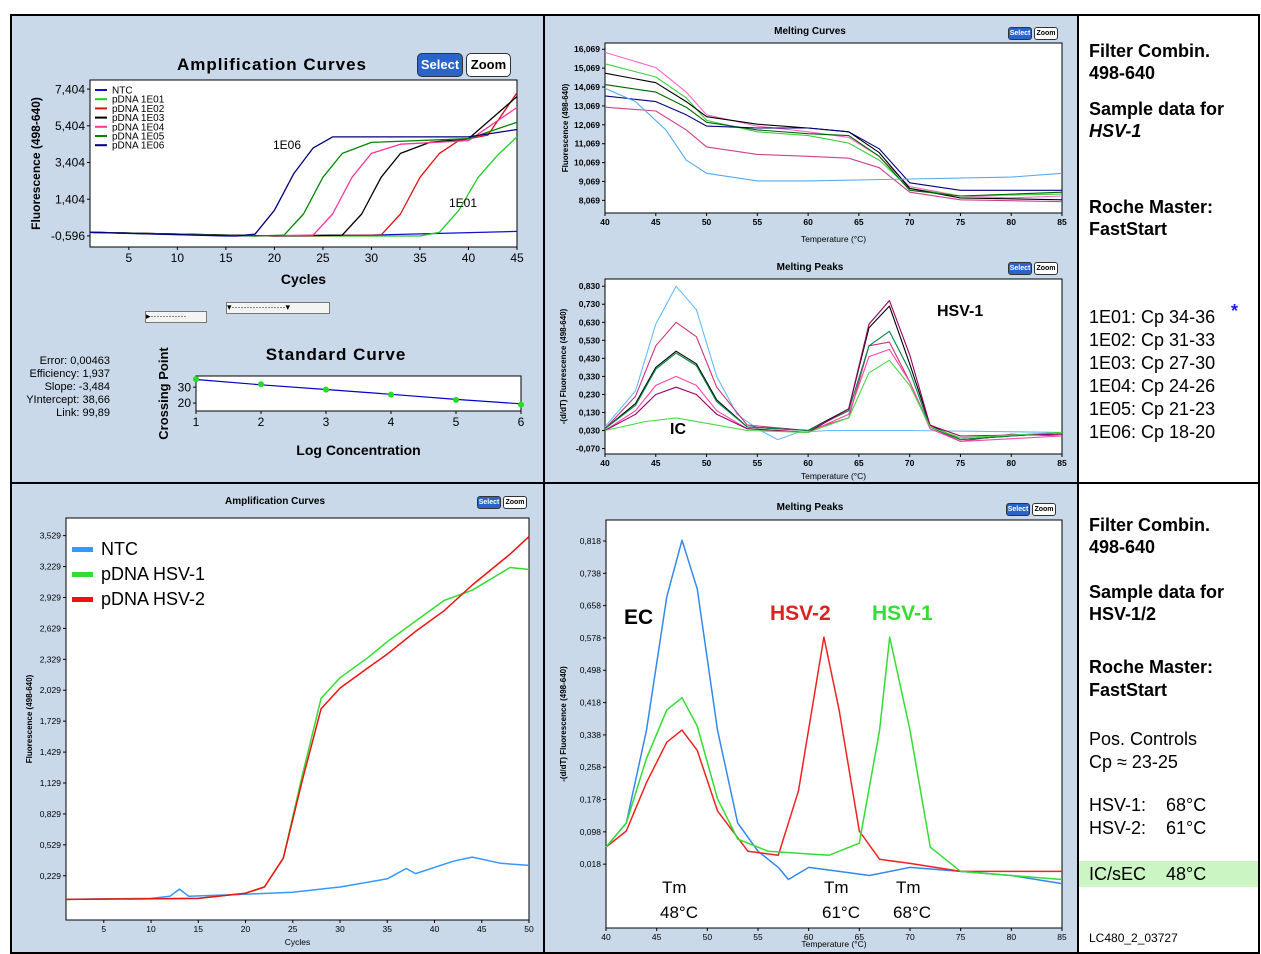 This screenshot has height=954, width=1261. I want to click on mp2-annotation-tm-48: Tm, so click(674, 887).